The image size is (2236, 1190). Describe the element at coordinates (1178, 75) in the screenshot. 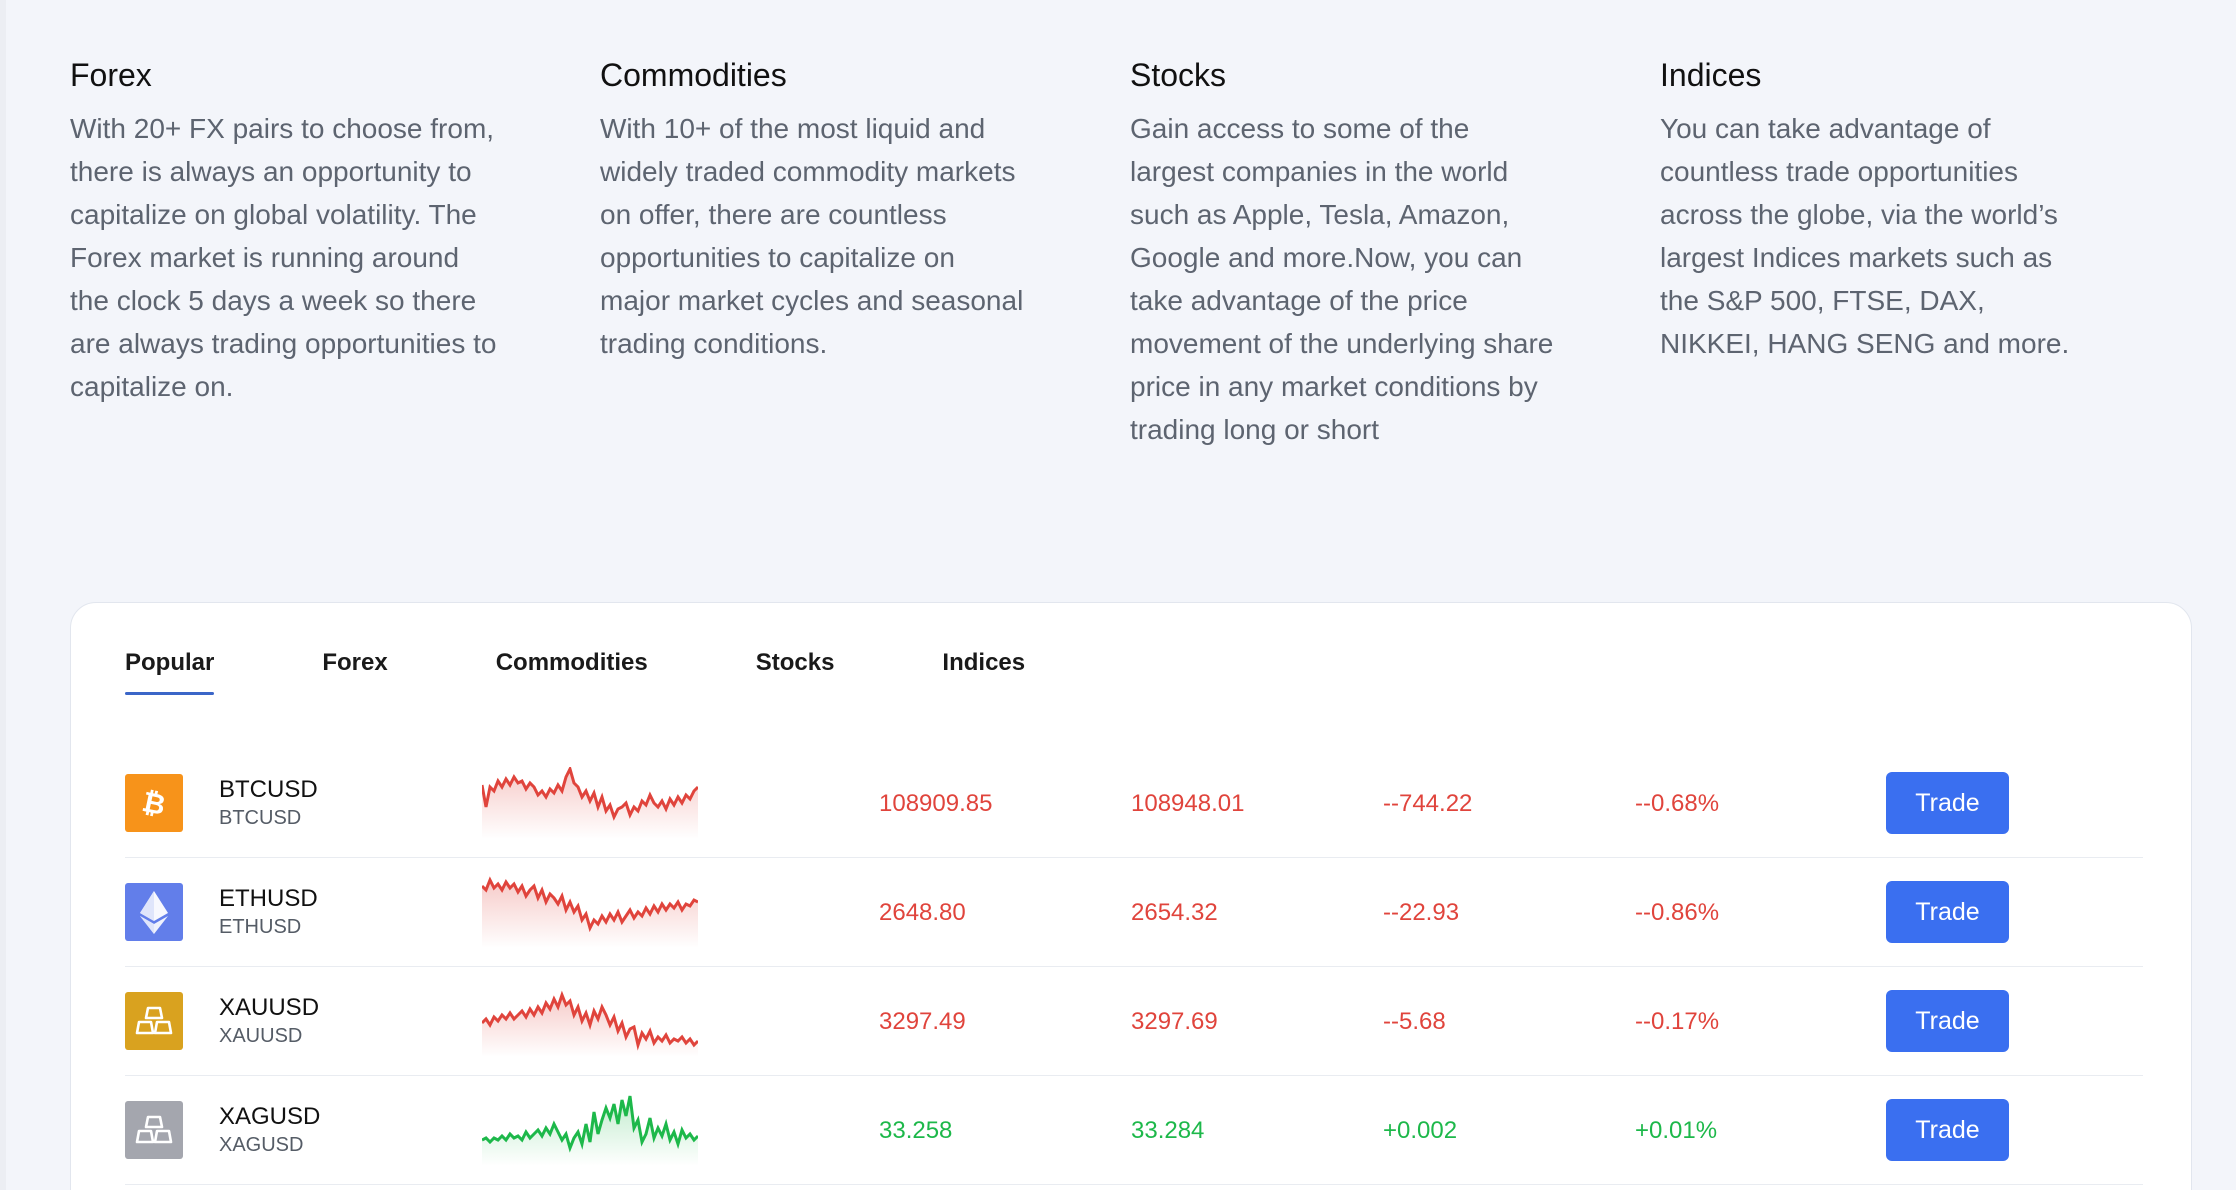

I see `info-title: Stocks` at that location.